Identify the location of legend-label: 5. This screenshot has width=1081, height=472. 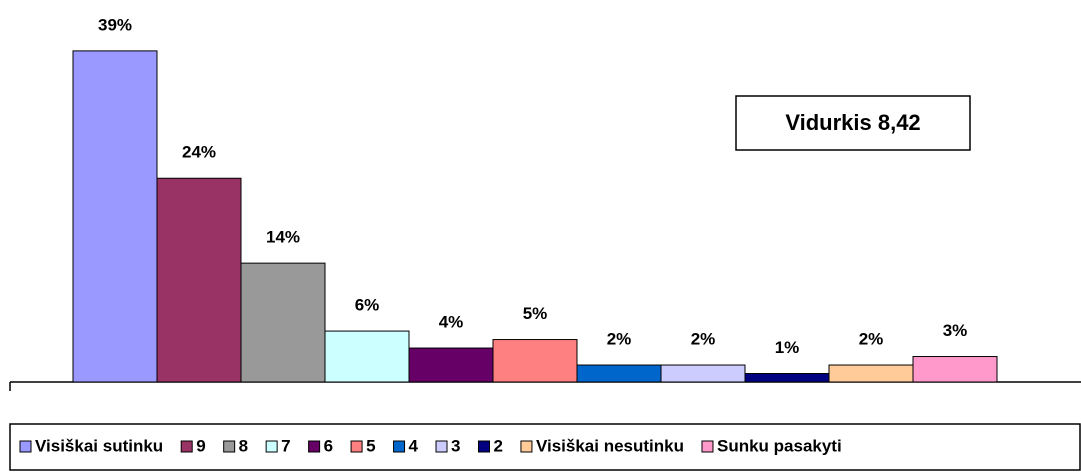
(370, 445).